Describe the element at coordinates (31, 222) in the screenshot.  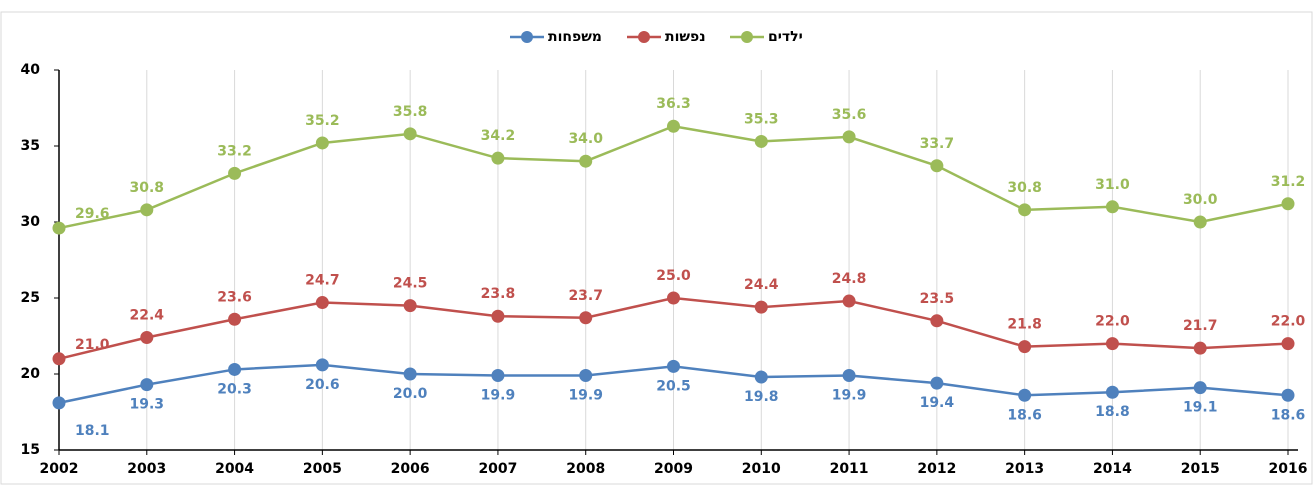
I see `y-tick-label: 30` at that location.